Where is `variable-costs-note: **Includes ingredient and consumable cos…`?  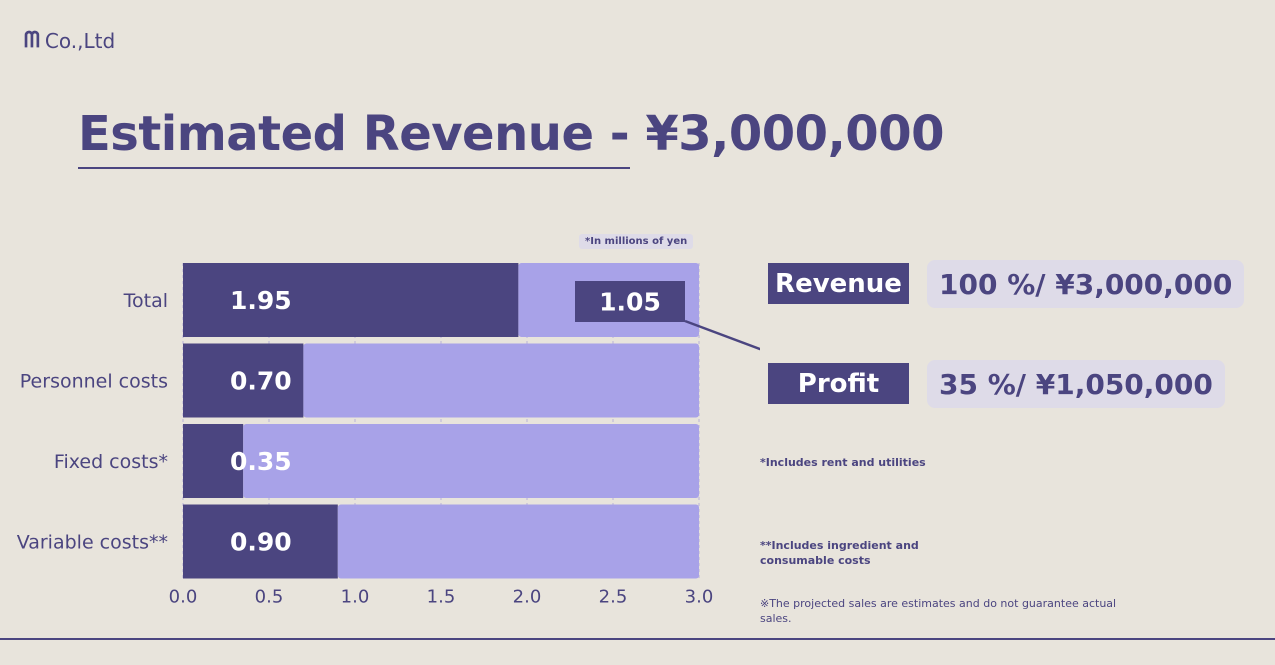 variable-costs-note: **Includes ingredient and consumable cos… is located at coordinates (839, 553).